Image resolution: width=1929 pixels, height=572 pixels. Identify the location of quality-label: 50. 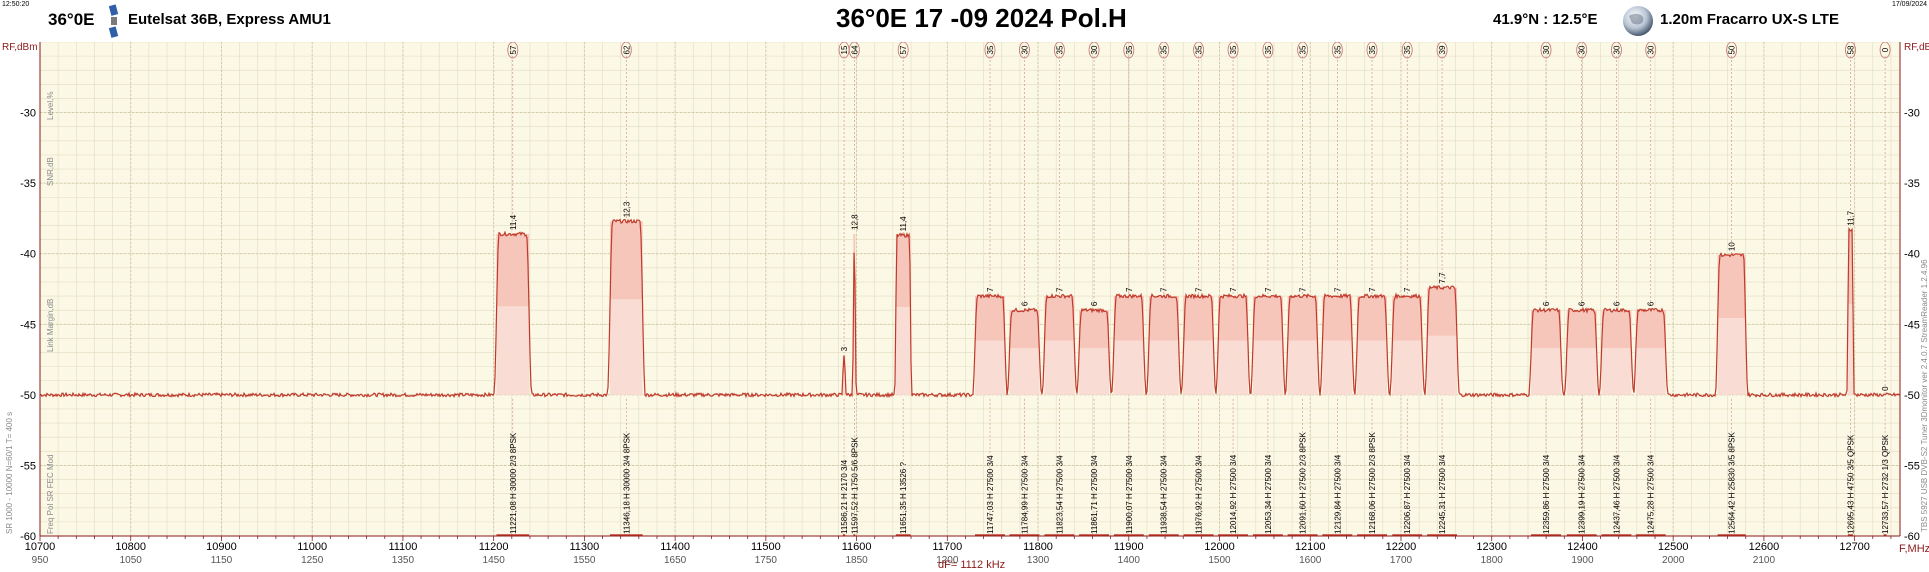
(1732, 49).